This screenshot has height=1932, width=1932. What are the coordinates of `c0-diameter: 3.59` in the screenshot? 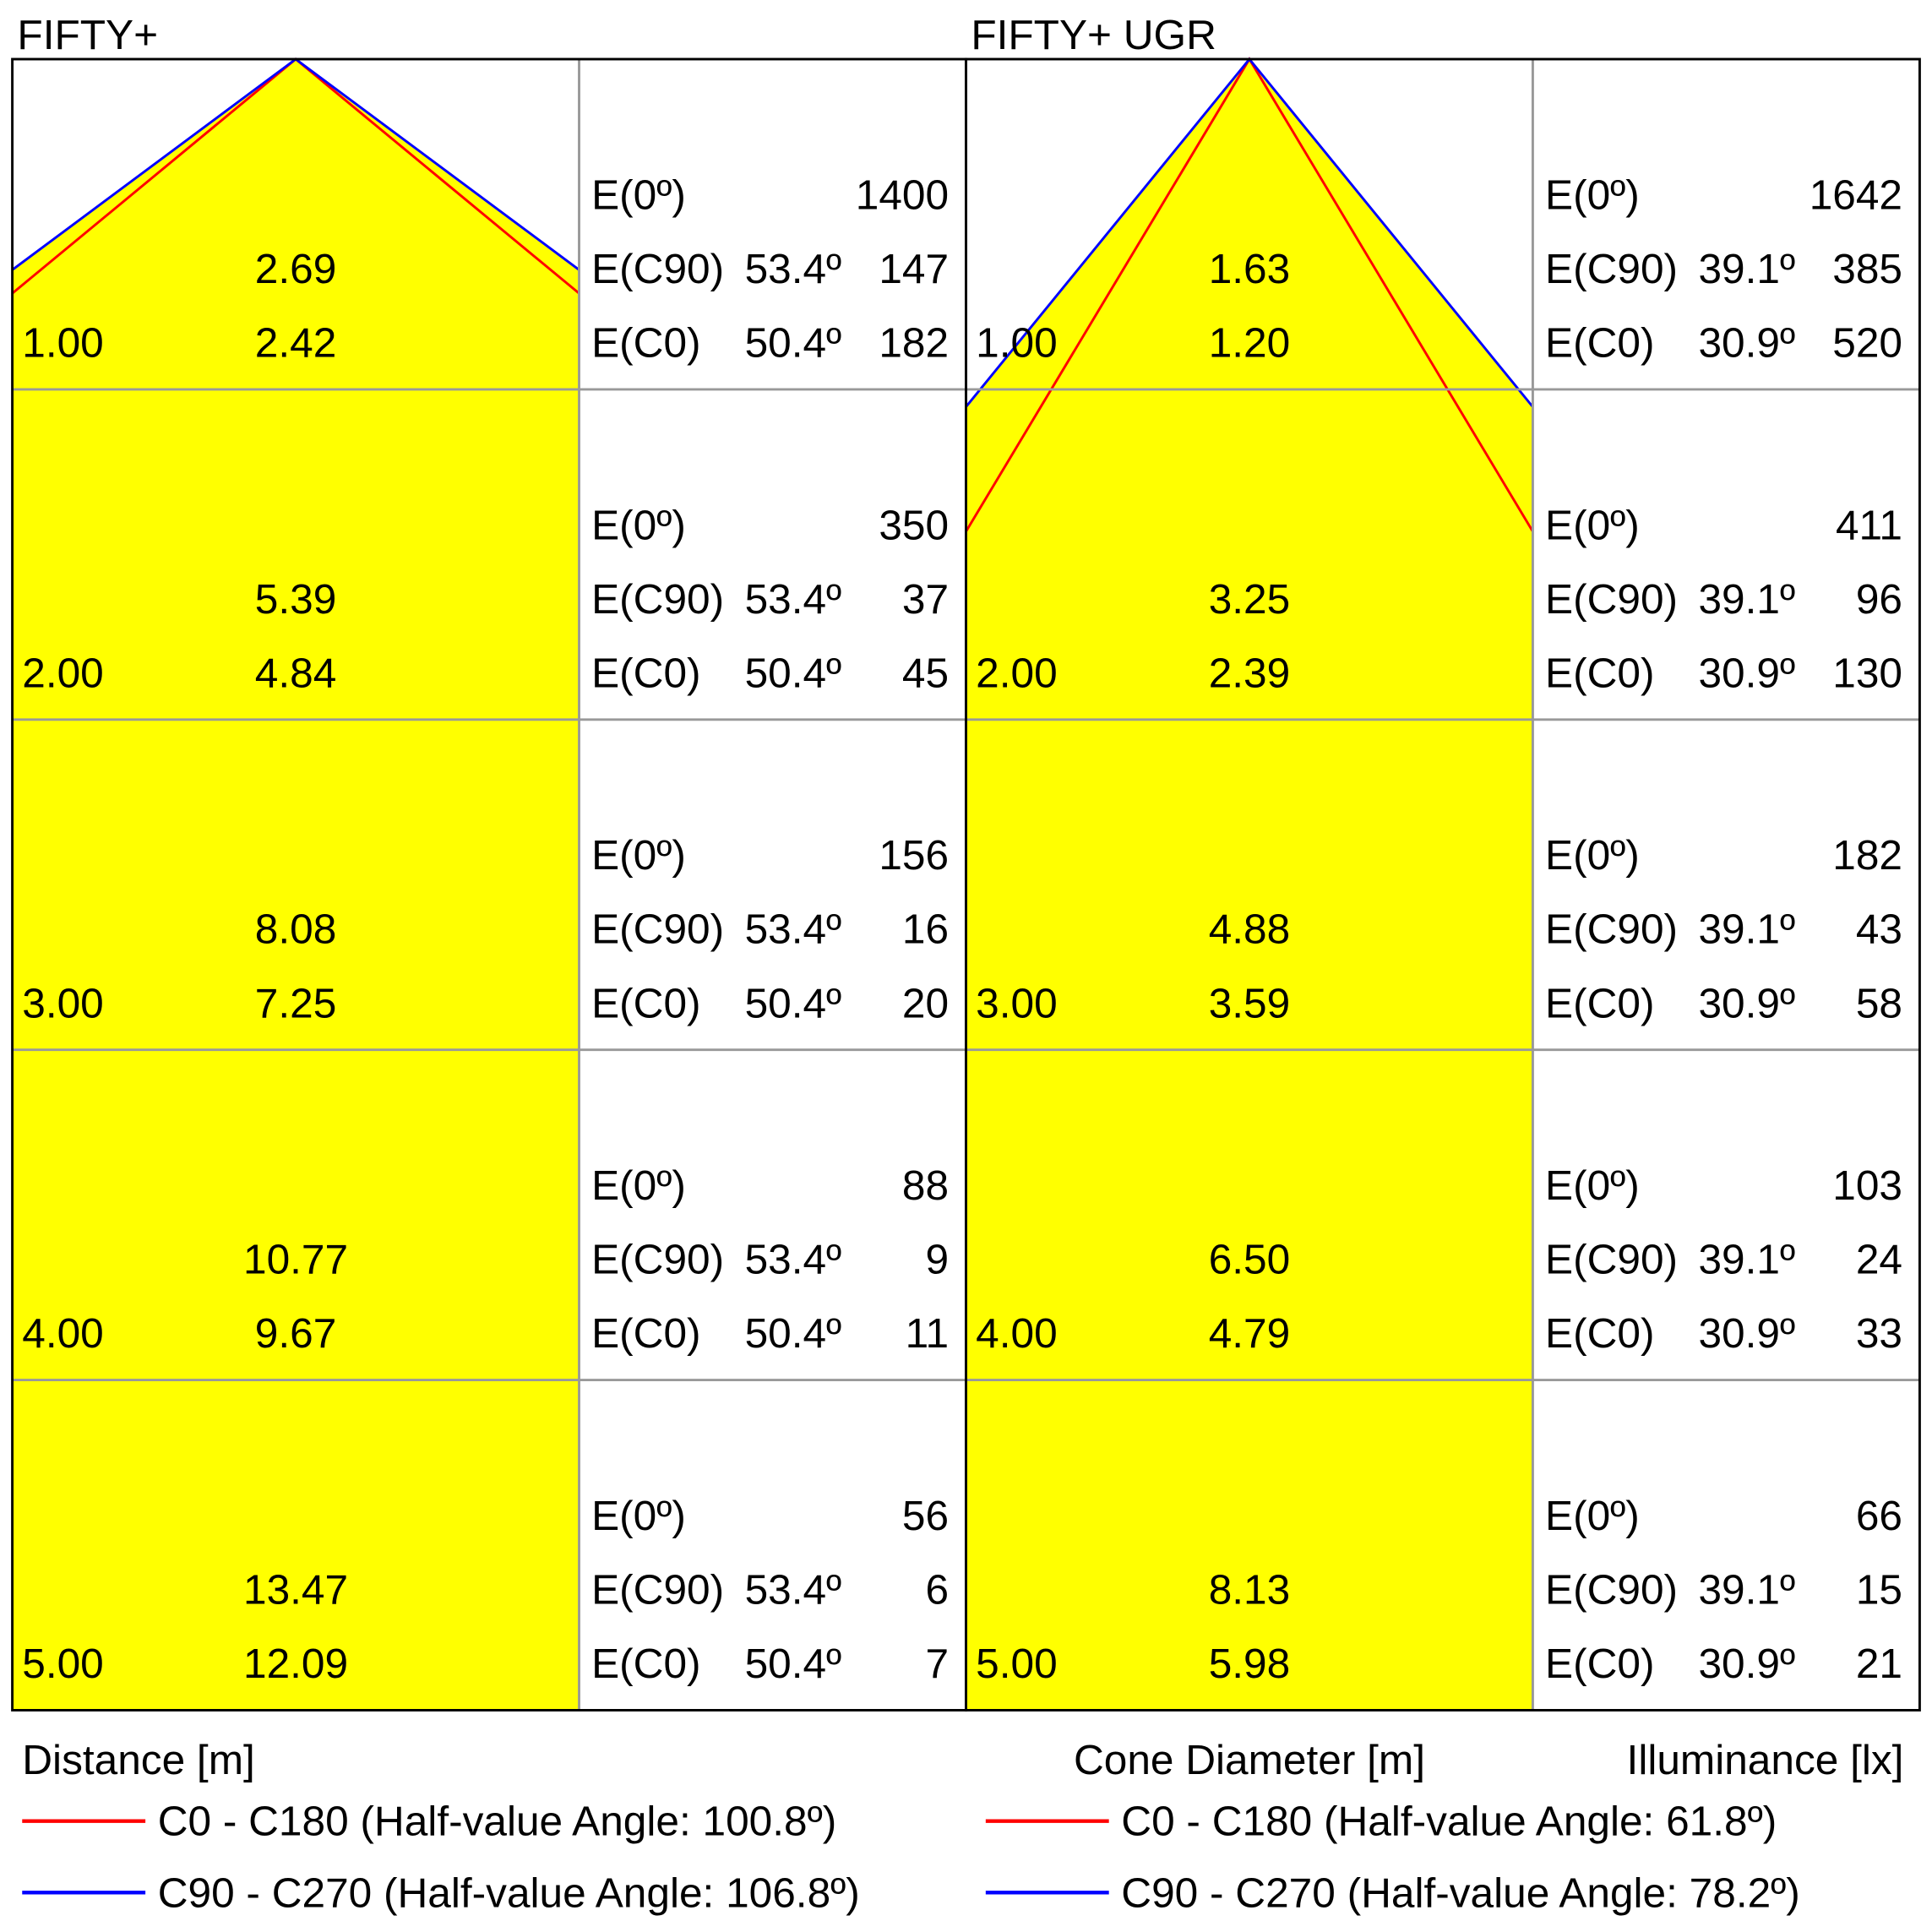 It's located at (1250, 1003).